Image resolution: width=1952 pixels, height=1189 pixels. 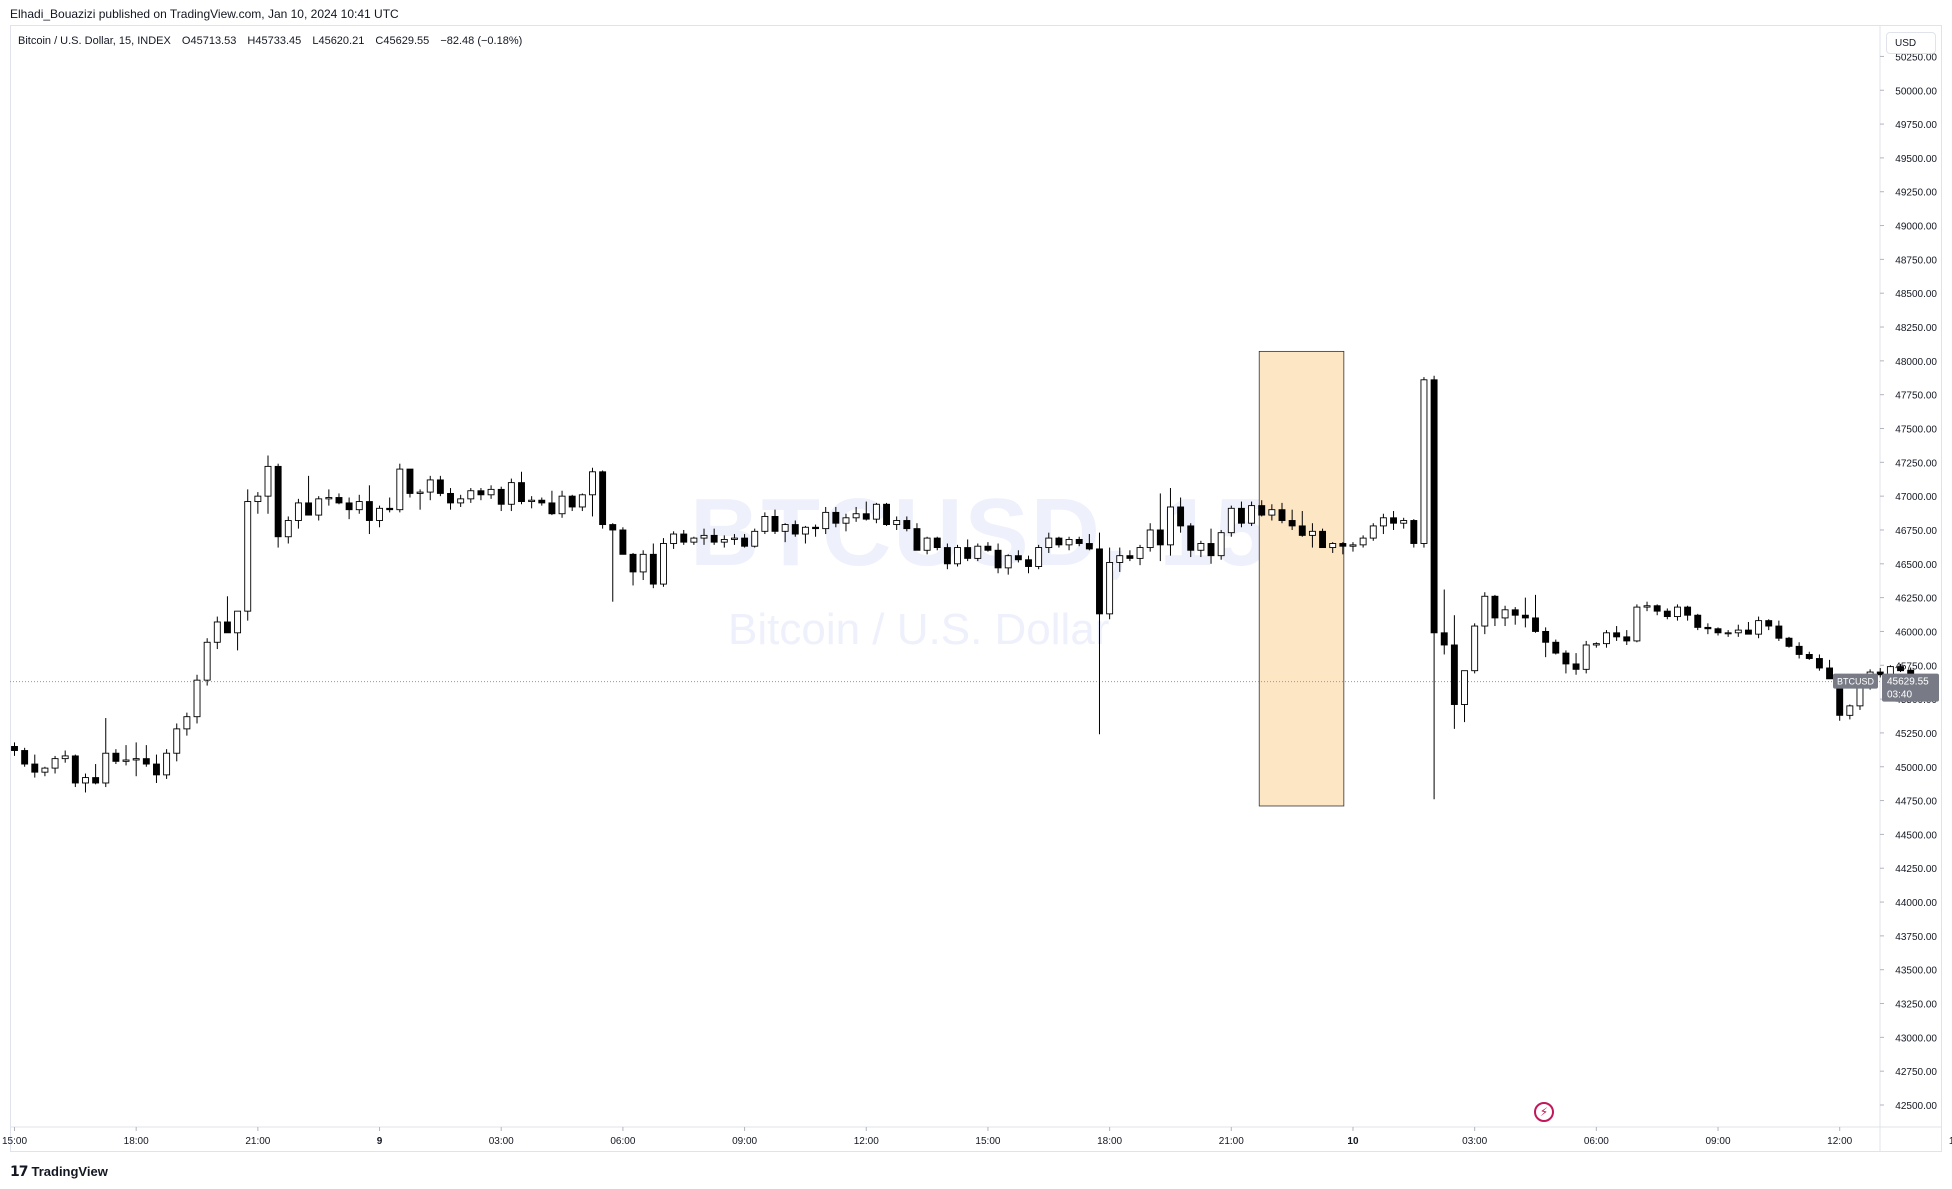 What do you see at coordinates (186, 41) in the screenshot?
I see `legend-open-label: O` at bounding box center [186, 41].